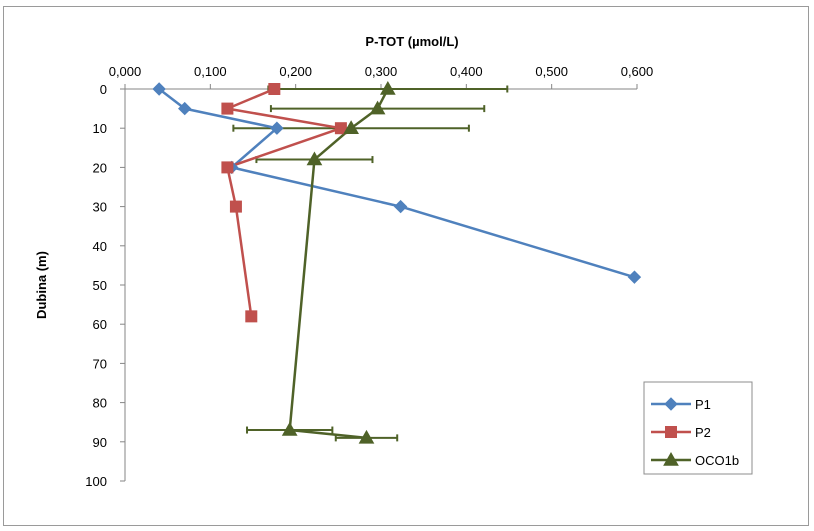  What do you see at coordinates (96, 481) in the screenshot?
I see `y-tick-label: 100` at bounding box center [96, 481].